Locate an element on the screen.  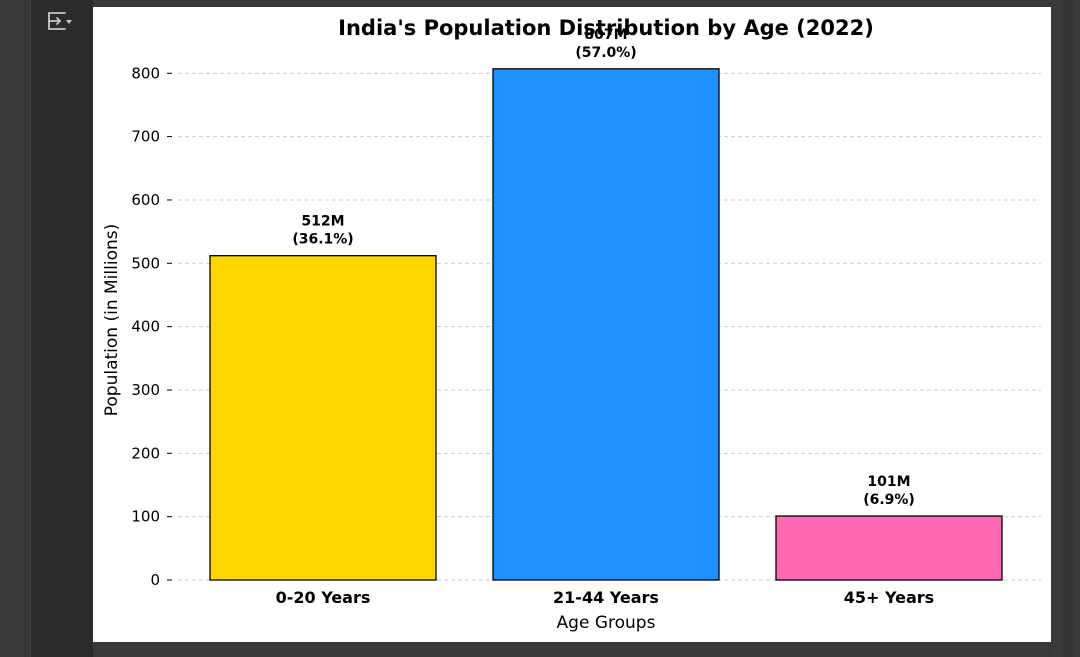
y-axis-label: Population (in Millions) is located at coordinates (112, 320).